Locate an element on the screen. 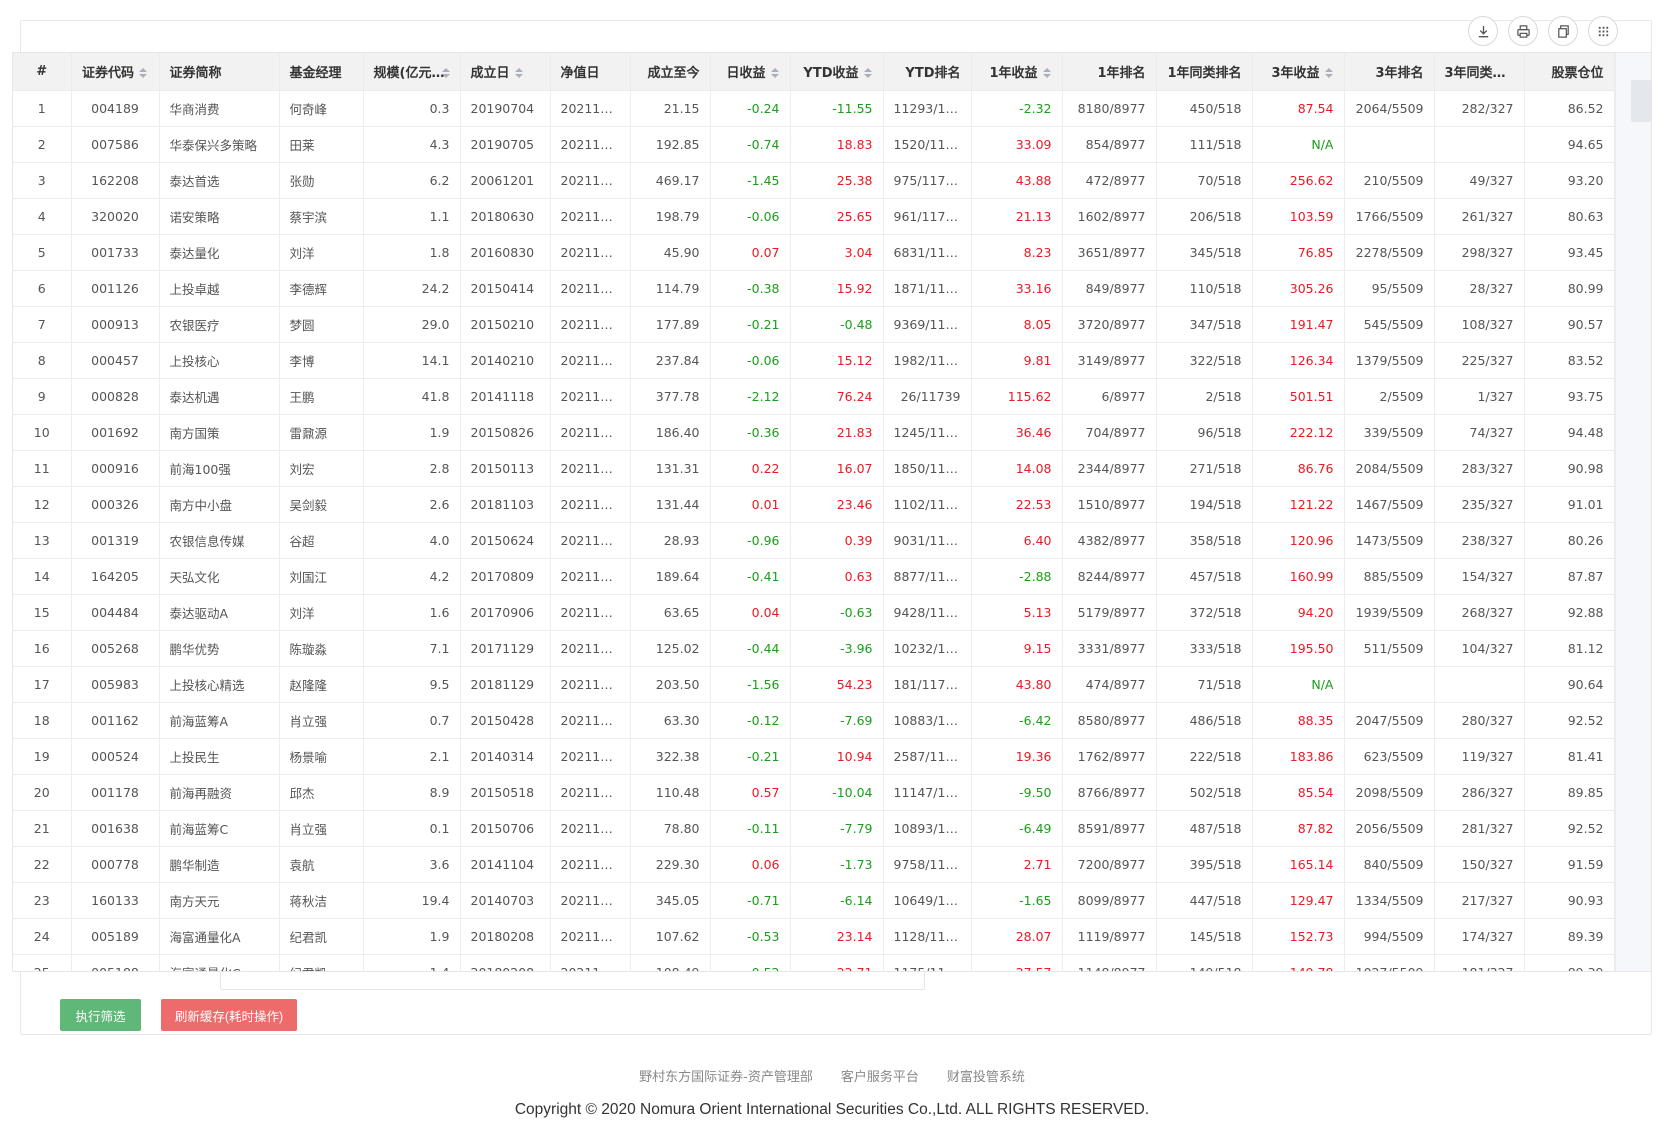  cell-y3: 191.47 is located at coordinates (1298, 324).